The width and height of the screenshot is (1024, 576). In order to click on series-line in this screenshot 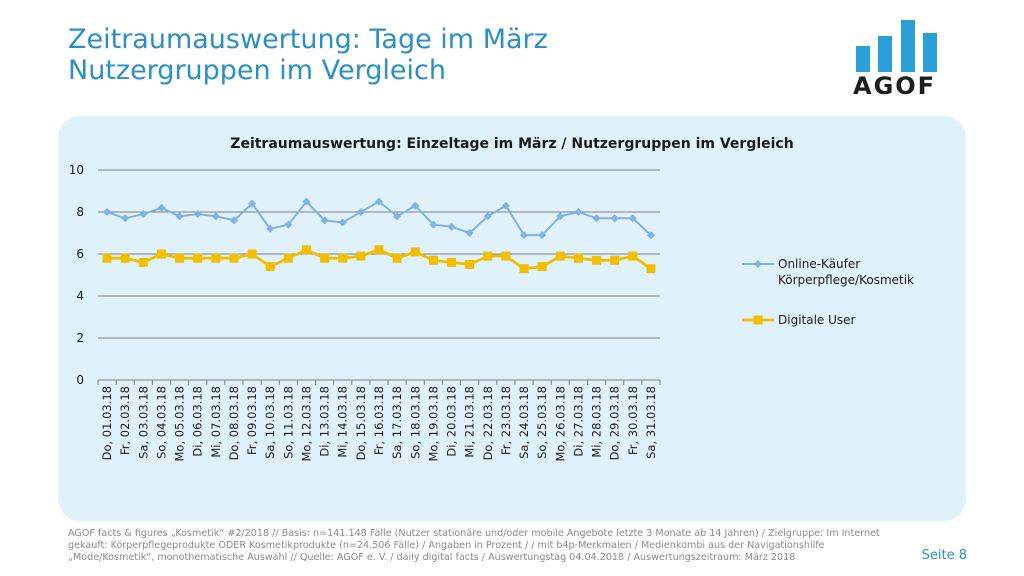, I will do `click(379, 218)`.